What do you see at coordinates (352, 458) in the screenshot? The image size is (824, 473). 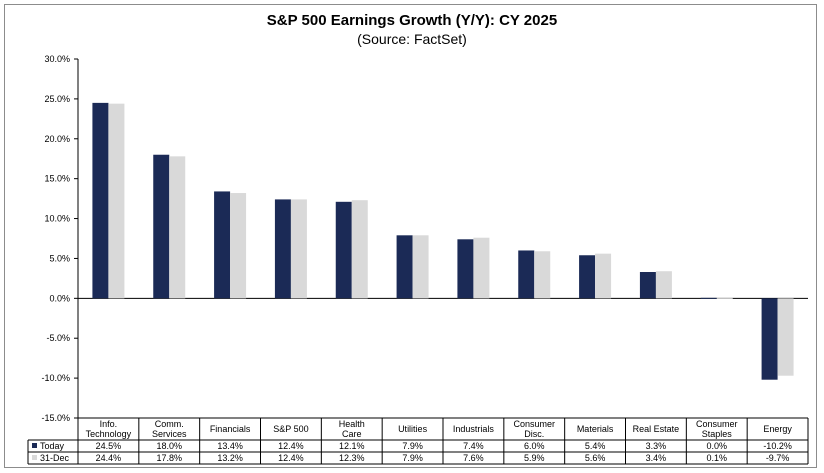 I see `data-label: 12.3%` at bounding box center [352, 458].